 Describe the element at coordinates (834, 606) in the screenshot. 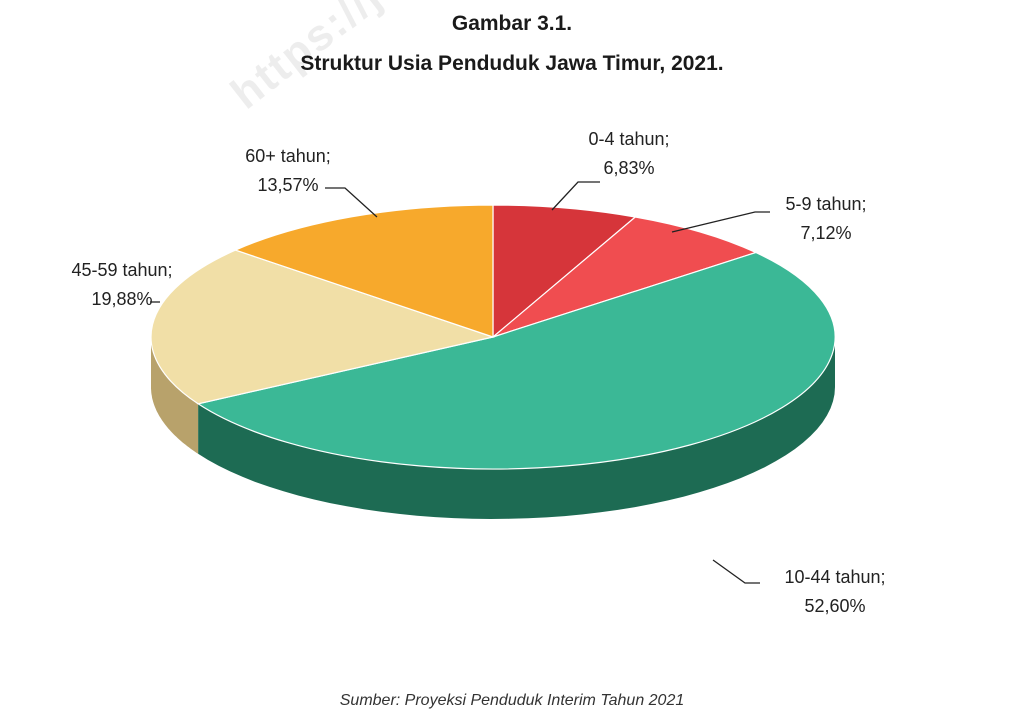

I see `slice-value-3: 52,60%` at that location.